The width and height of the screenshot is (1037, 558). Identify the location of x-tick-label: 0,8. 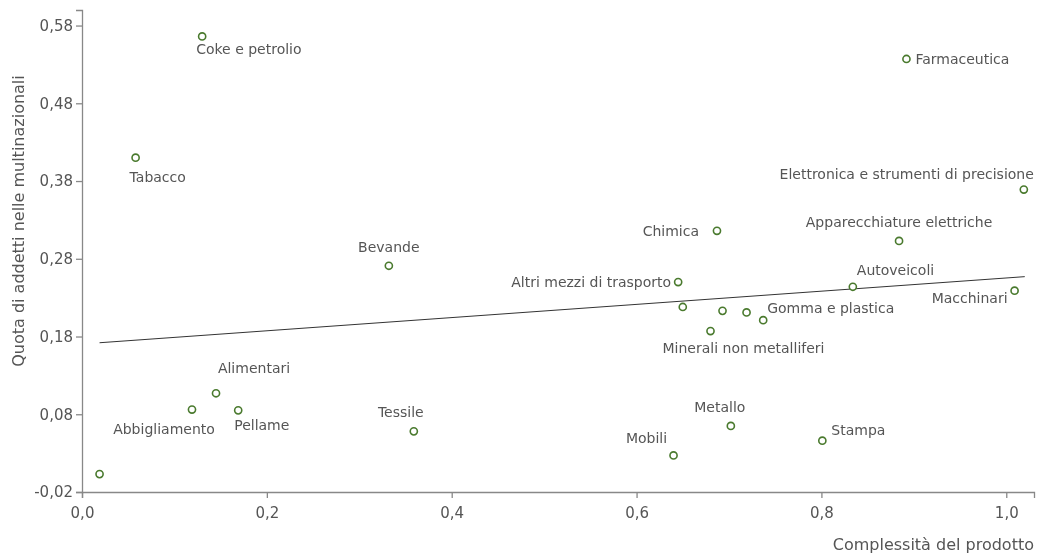
(821, 512).